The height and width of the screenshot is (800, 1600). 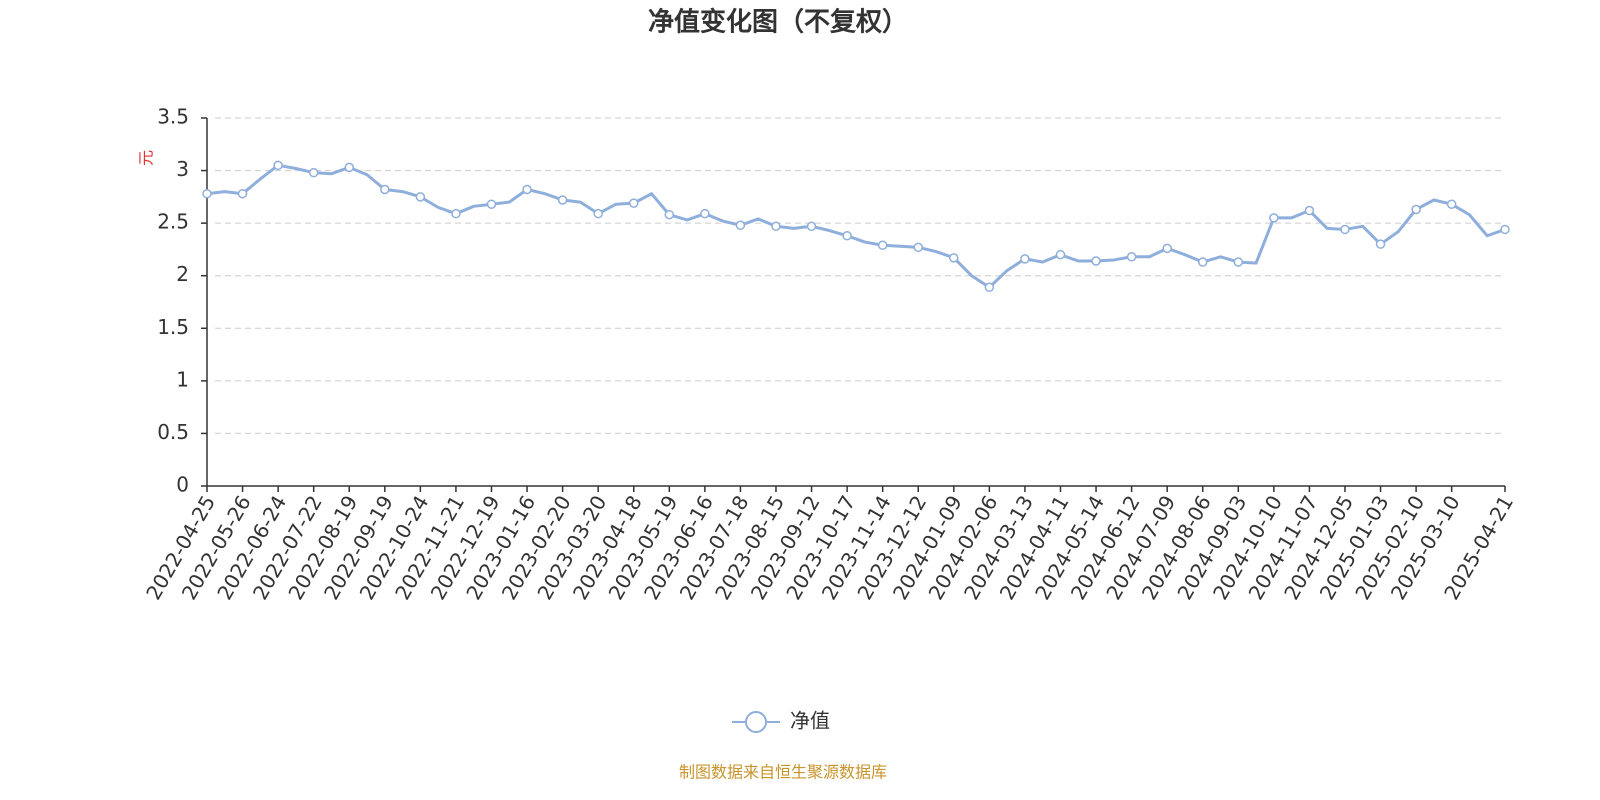 I want to click on y-tick-label: 0.5, so click(x=173, y=432).